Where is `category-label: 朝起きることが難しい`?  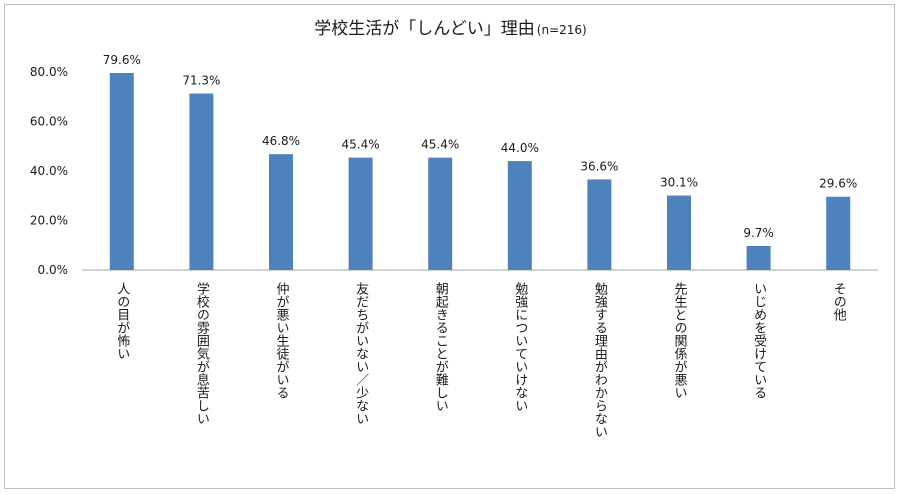
category-label: 朝起きることが難しい is located at coordinates (441, 347).